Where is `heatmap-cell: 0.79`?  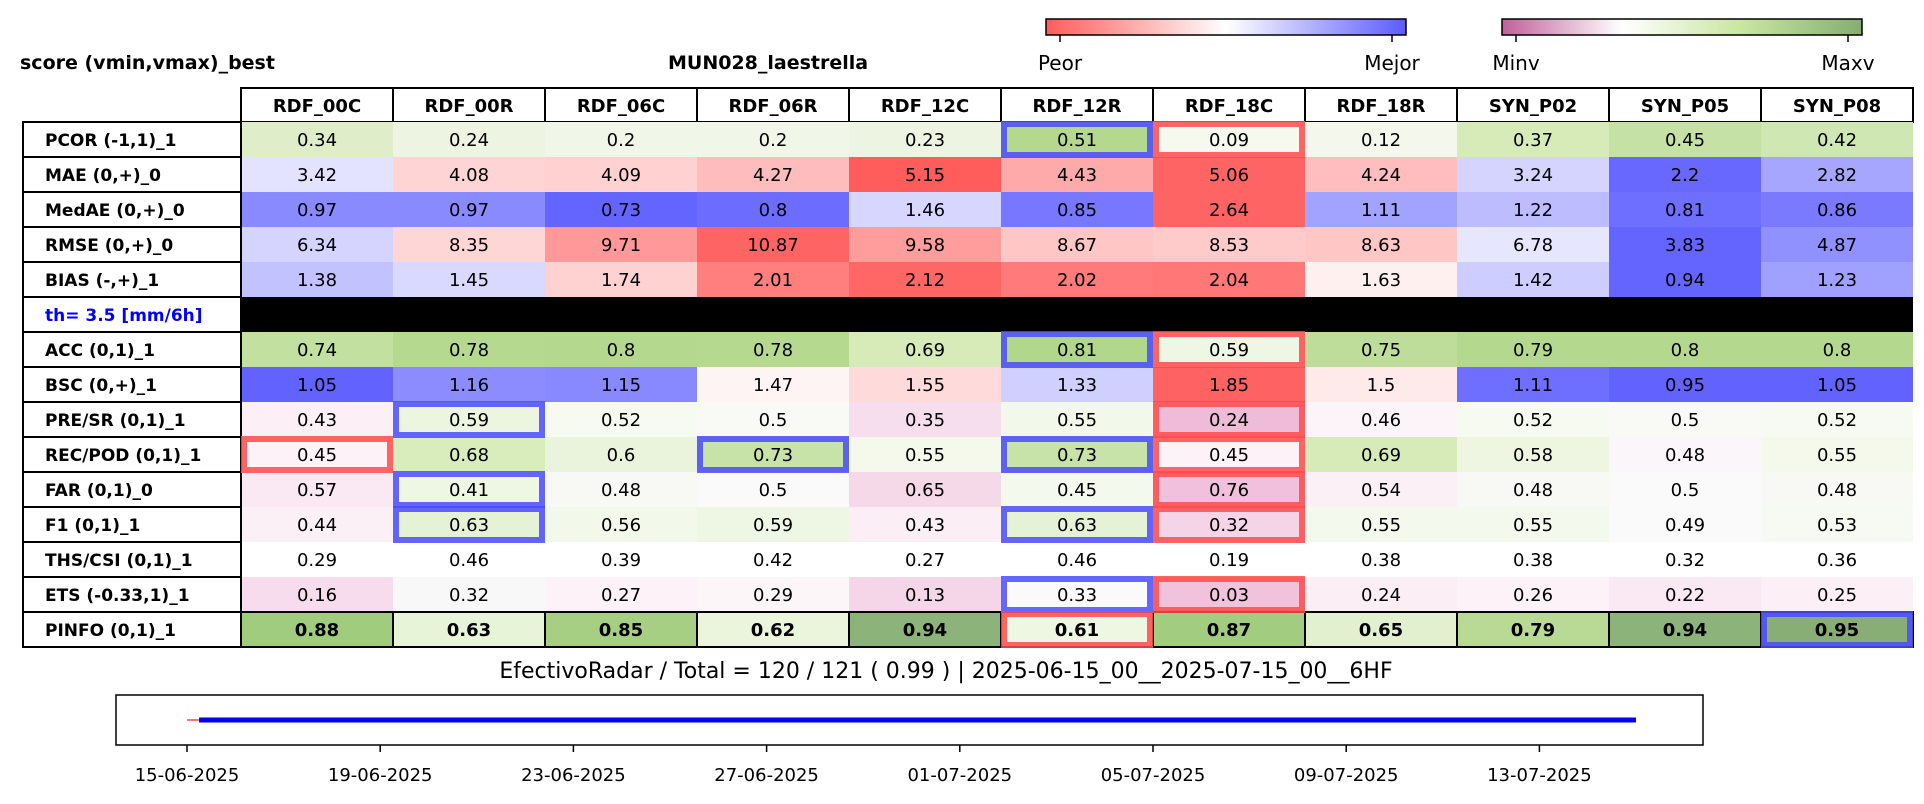 heatmap-cell: 0.79 is located at coordinates (1533, 629).